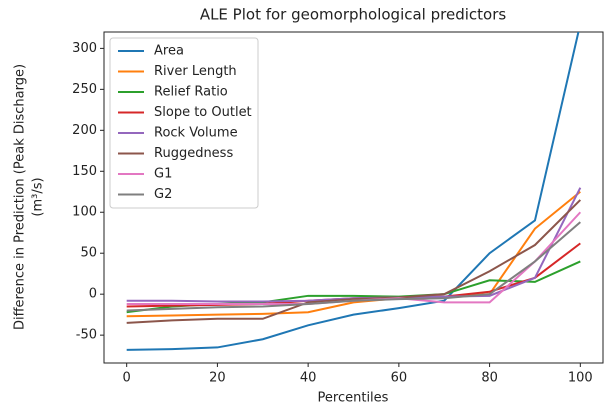 This screenshot has width=604, height=409. What do you see at coordinates (353, 398) in the screenshot?
I see `x-axis-label: Percentiles` at bounding box center [353, 398].